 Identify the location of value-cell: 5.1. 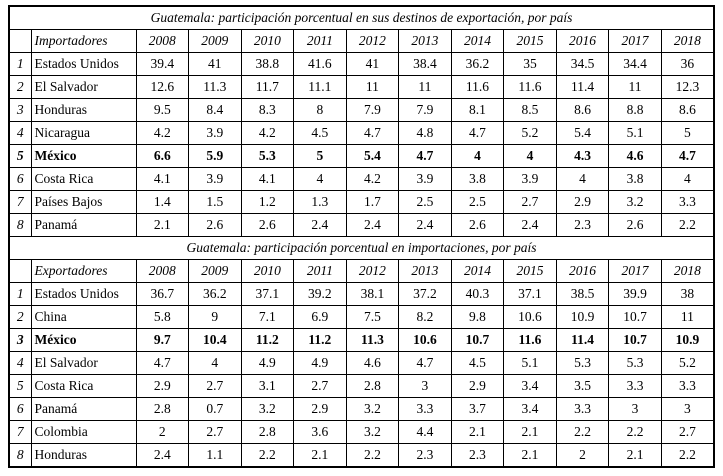
(635, 133).